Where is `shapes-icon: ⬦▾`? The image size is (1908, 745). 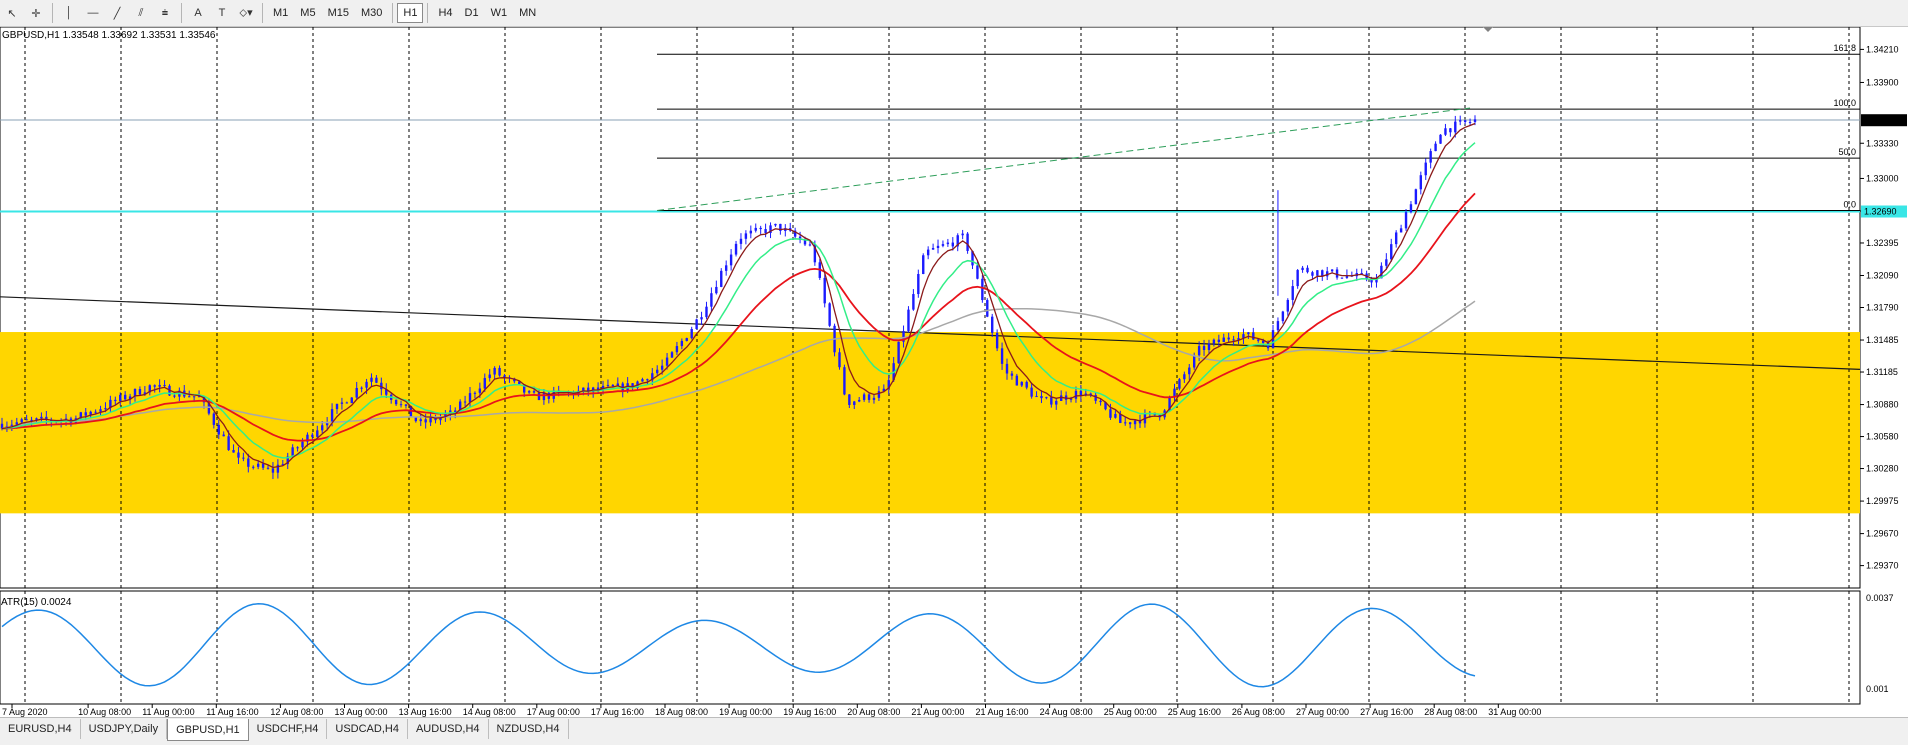 shapes-icon: ⬦▾ is located at coordinates (246, 13).